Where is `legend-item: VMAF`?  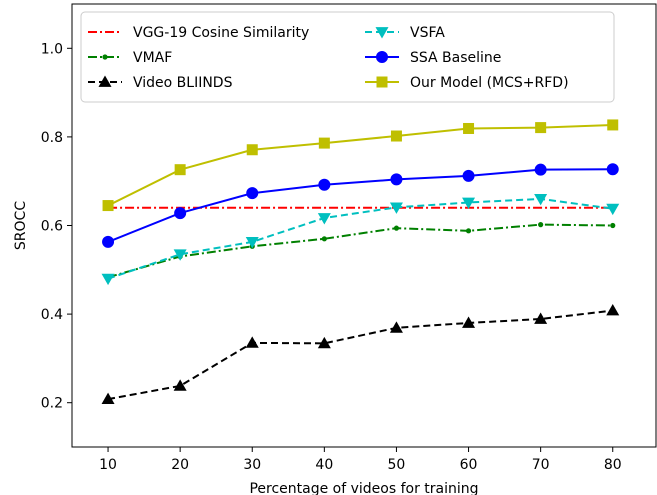 legend-item: VMAF is located at coordinates (130, 58).